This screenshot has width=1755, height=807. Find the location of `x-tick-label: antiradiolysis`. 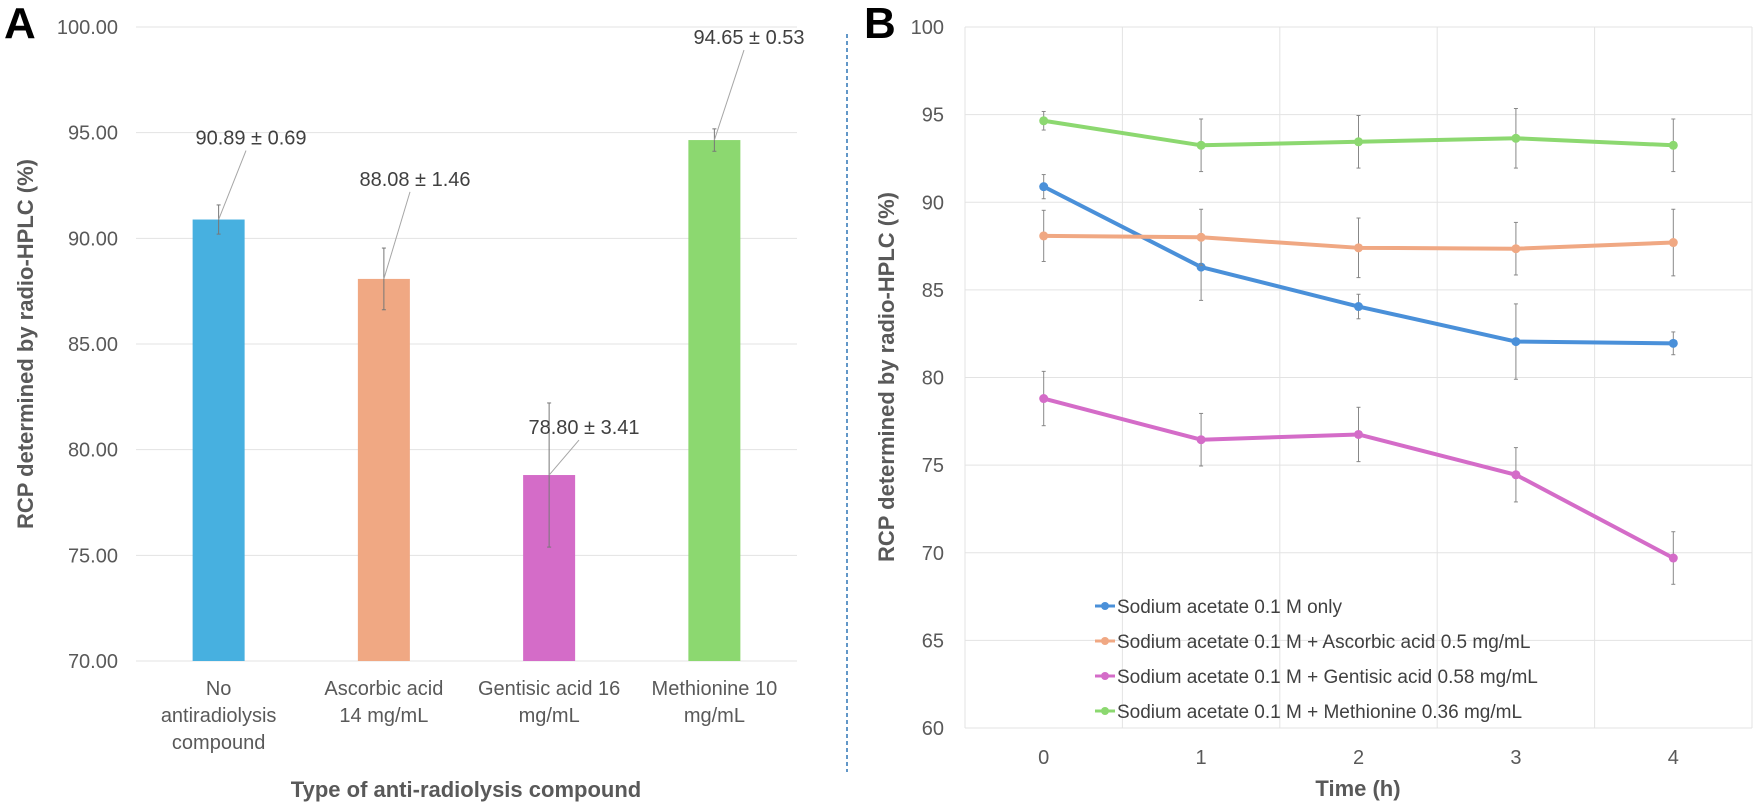

x-tick-label: antiradiolysis is located at coordinates (219, 716).